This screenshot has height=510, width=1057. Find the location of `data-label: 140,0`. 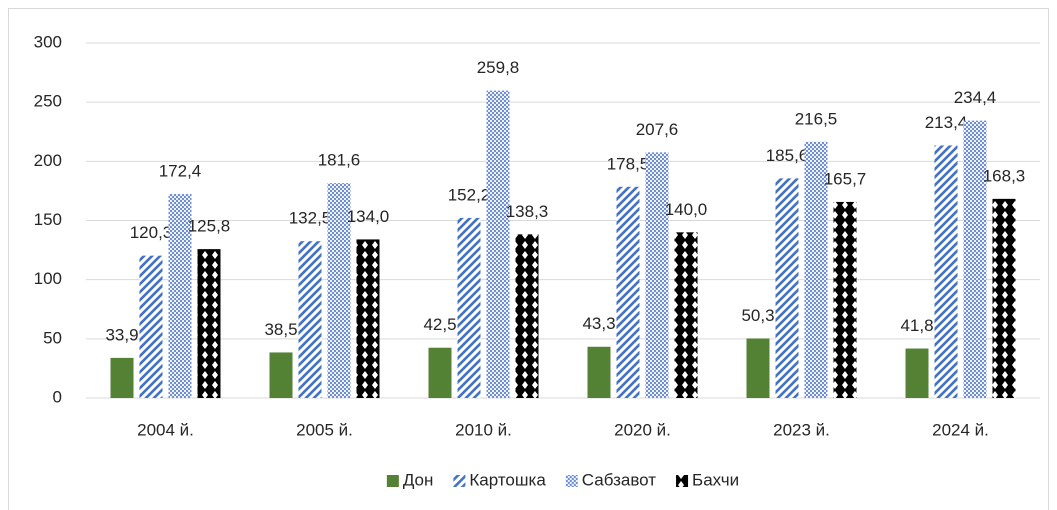

data-label: 140,0 is located at coordinates (686, 209).